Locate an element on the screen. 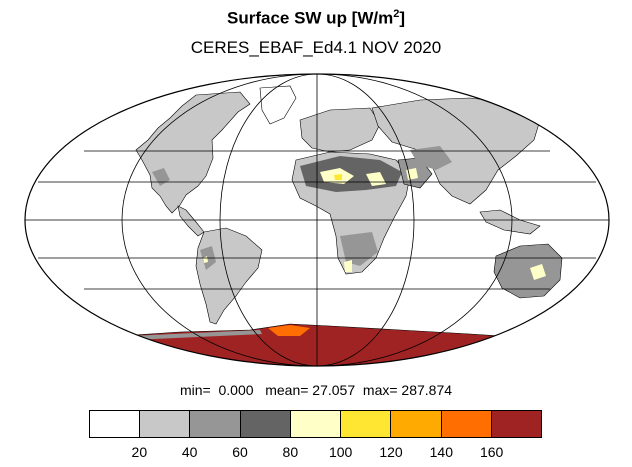 This screenshot has height=467, width=632. plot-title: Surface SW up [W/m2] is located at coordinates (316, 18).